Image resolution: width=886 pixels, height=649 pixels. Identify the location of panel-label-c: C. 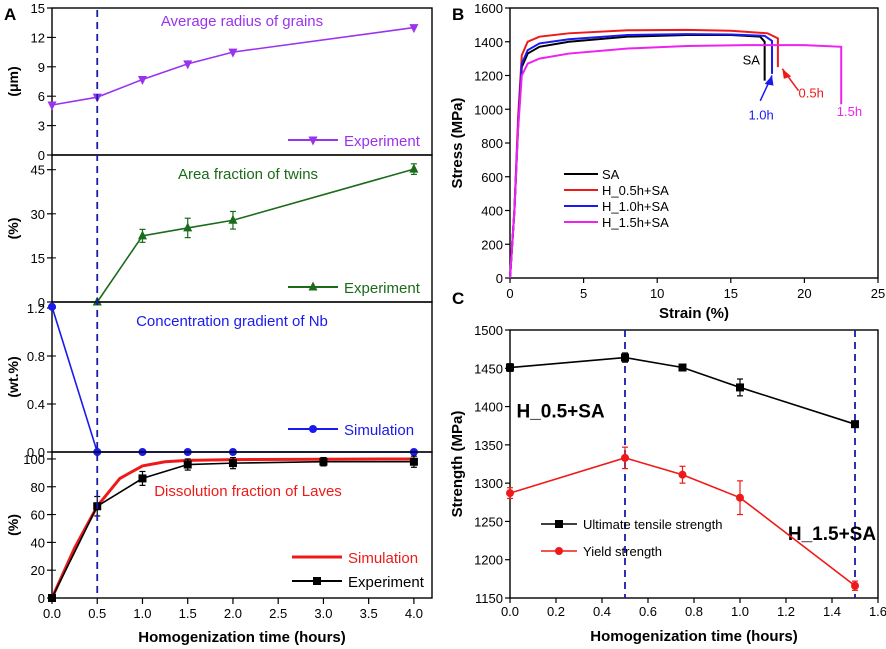
(458, 298).